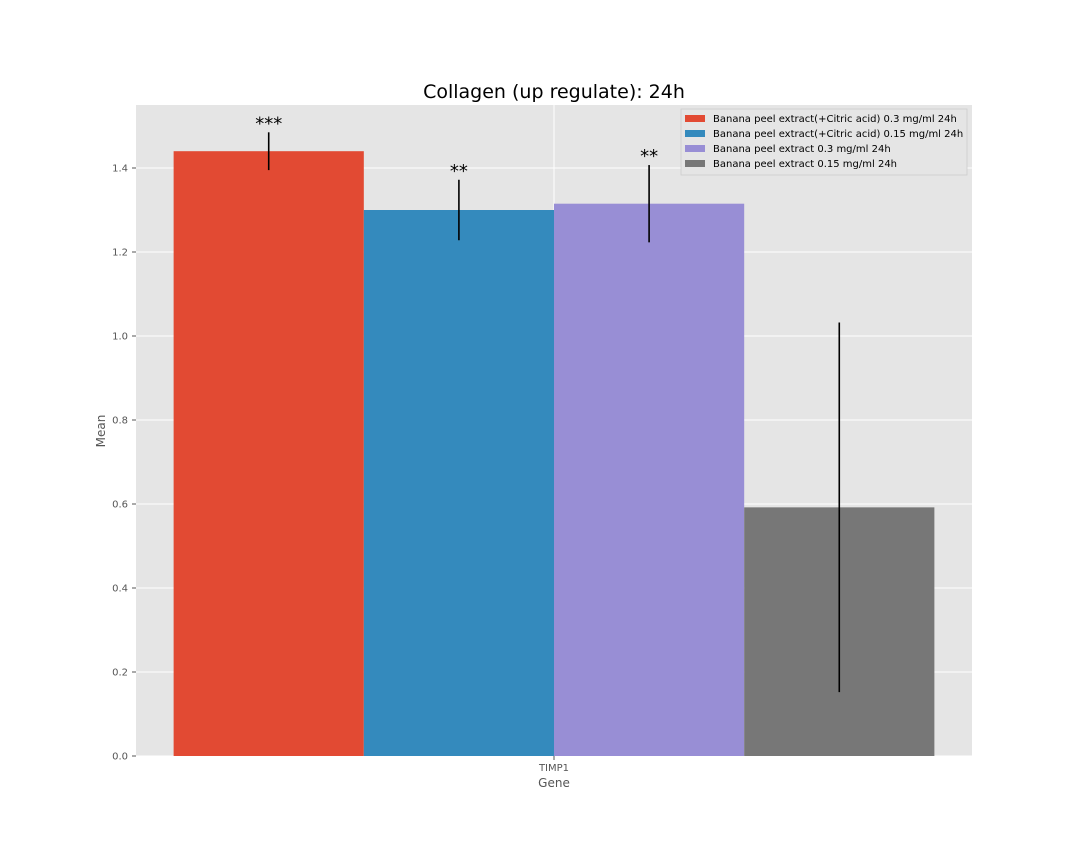  Describe the element at coordinates (120, 253) in the screenshot. I see `y-tick-label: 1.2` at that location.